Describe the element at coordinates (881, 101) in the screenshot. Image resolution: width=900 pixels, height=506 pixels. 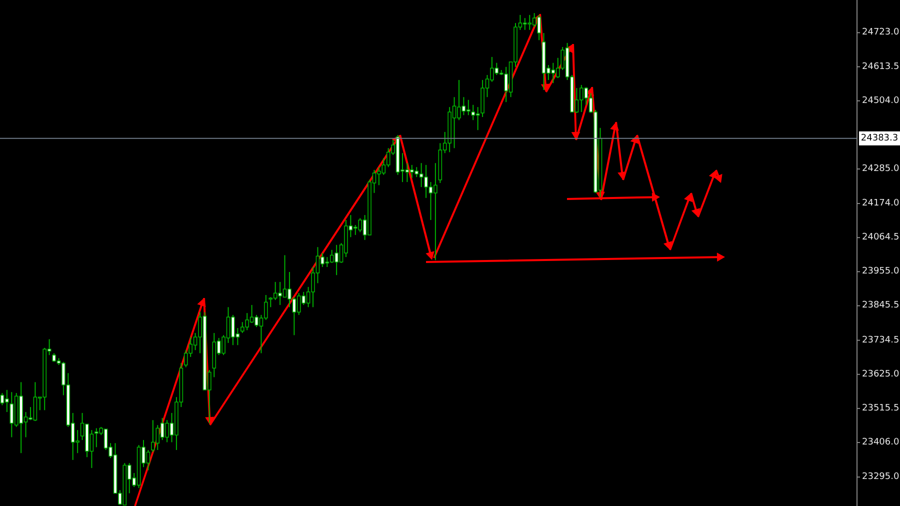
I see `y-tick-label: 24504.0` at that location.